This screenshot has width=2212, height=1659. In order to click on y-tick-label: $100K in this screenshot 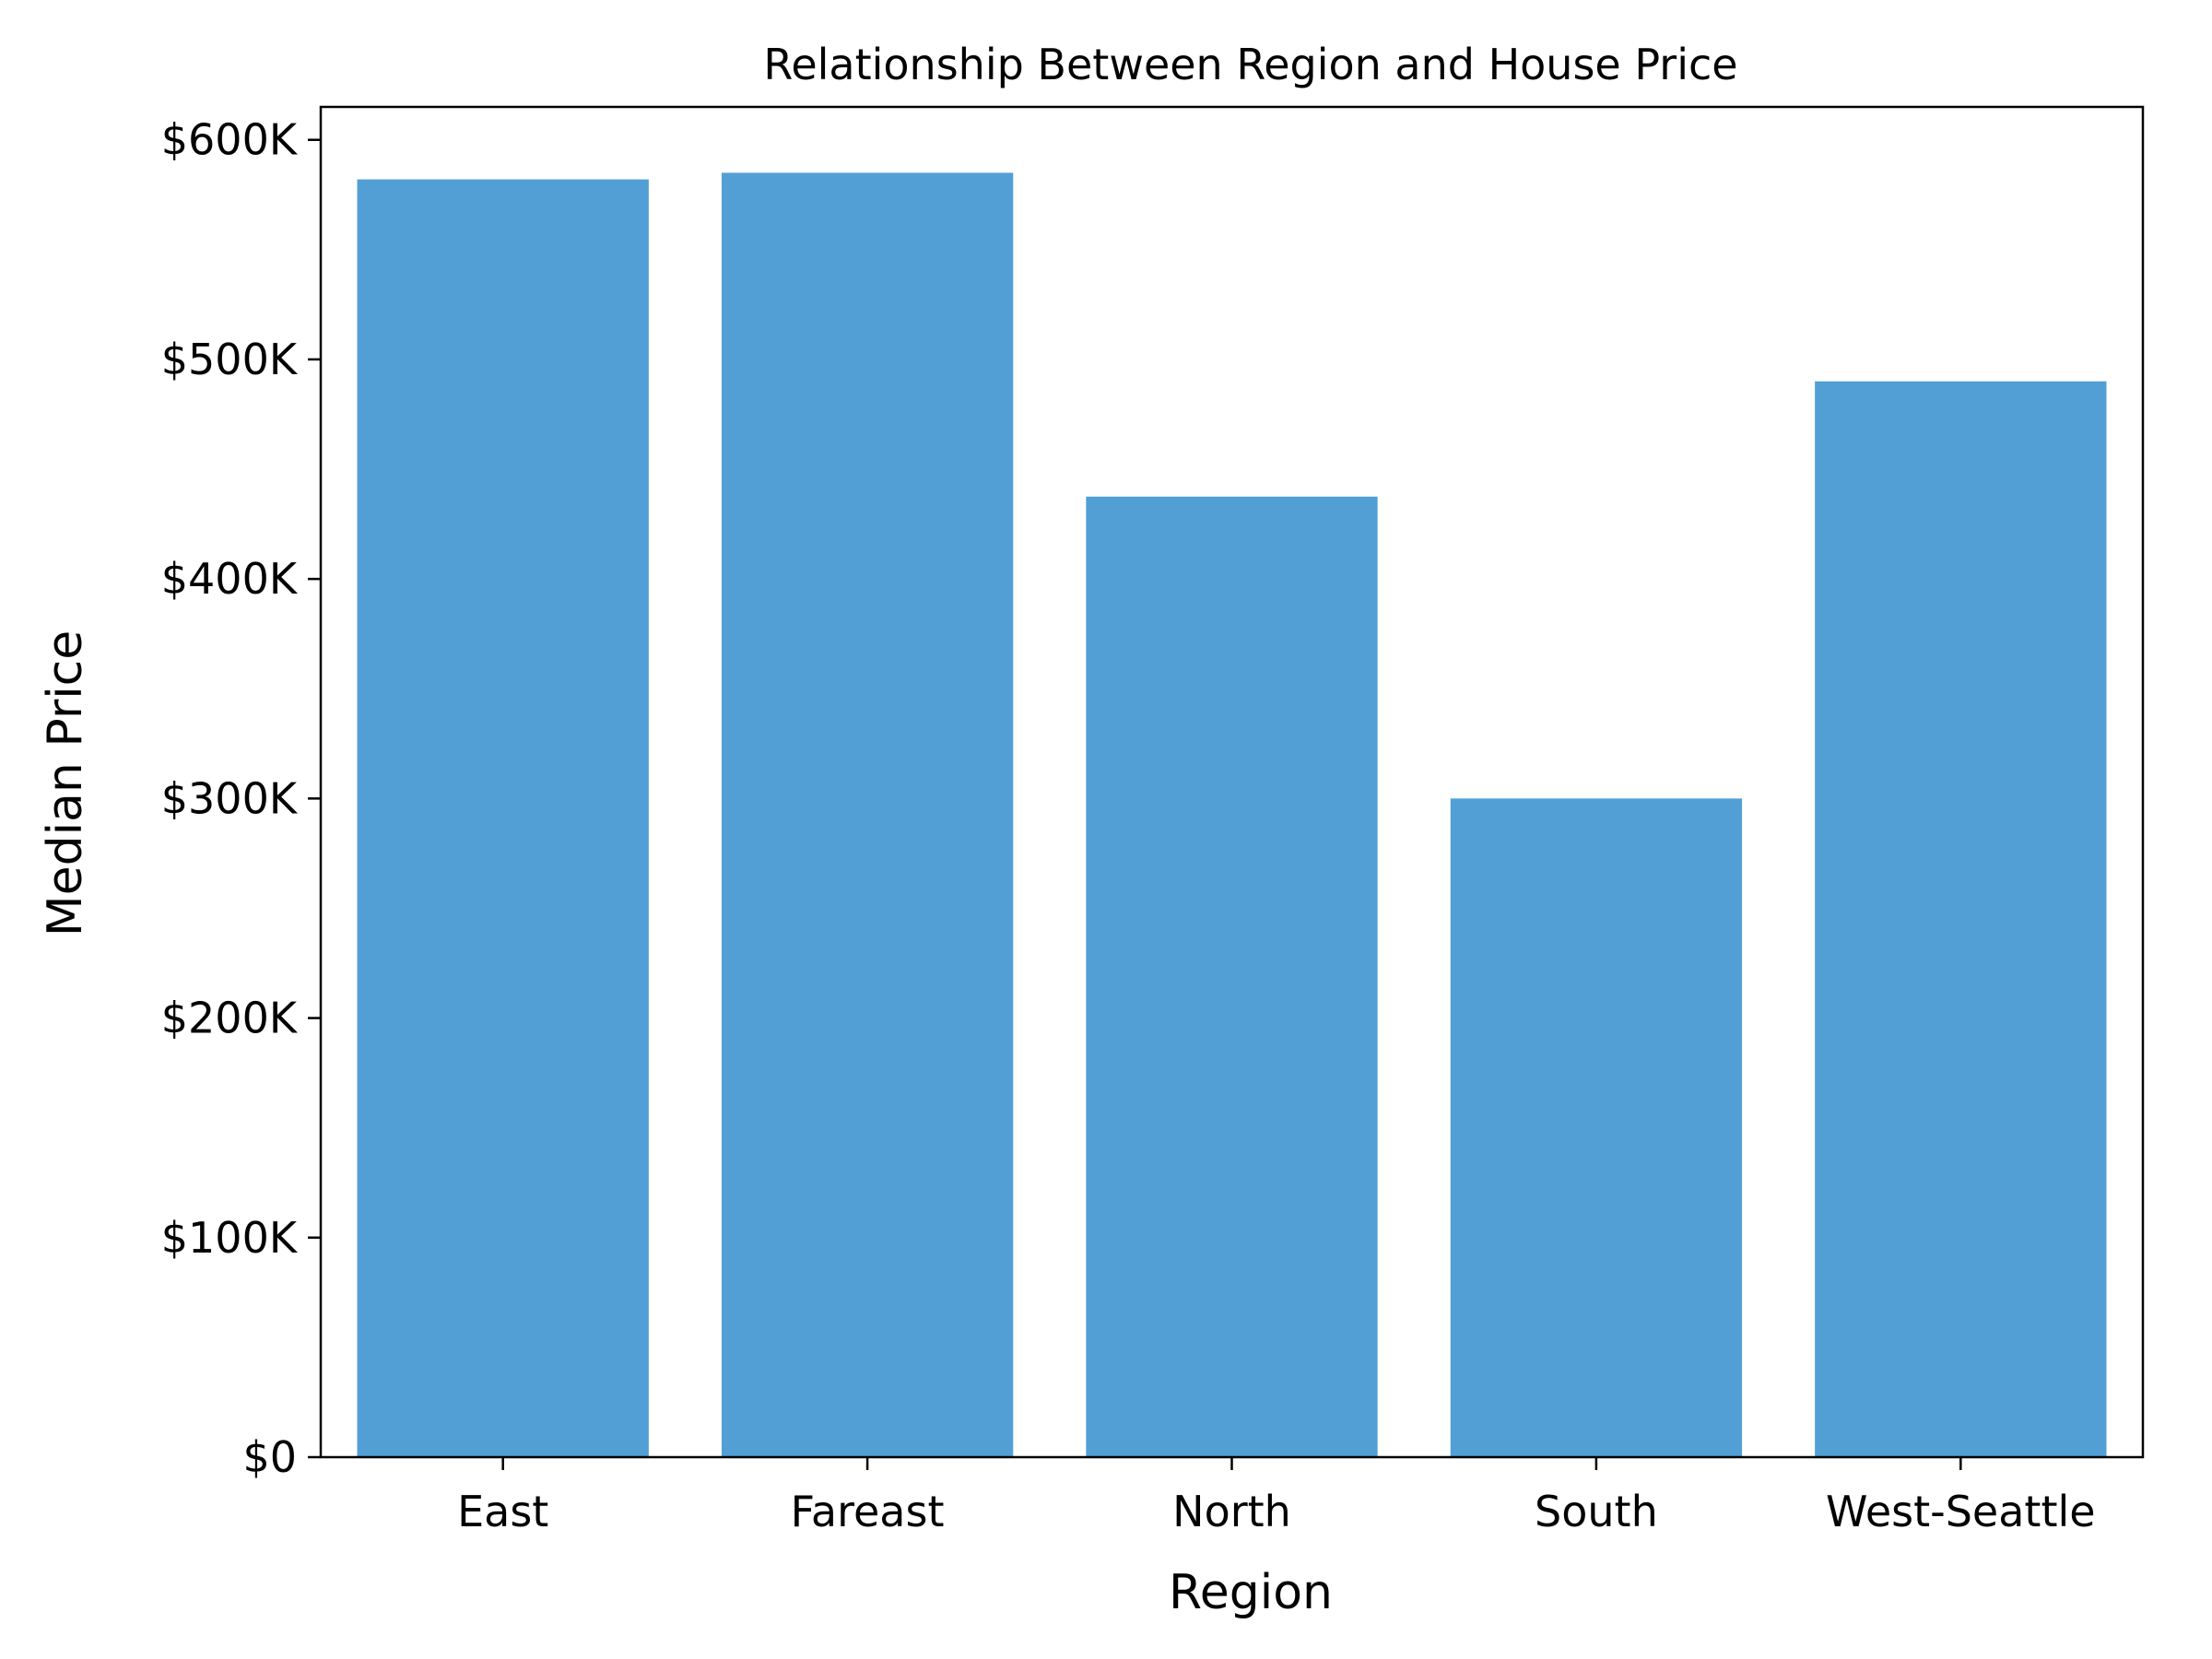, I will do `click(230, 1238)`.